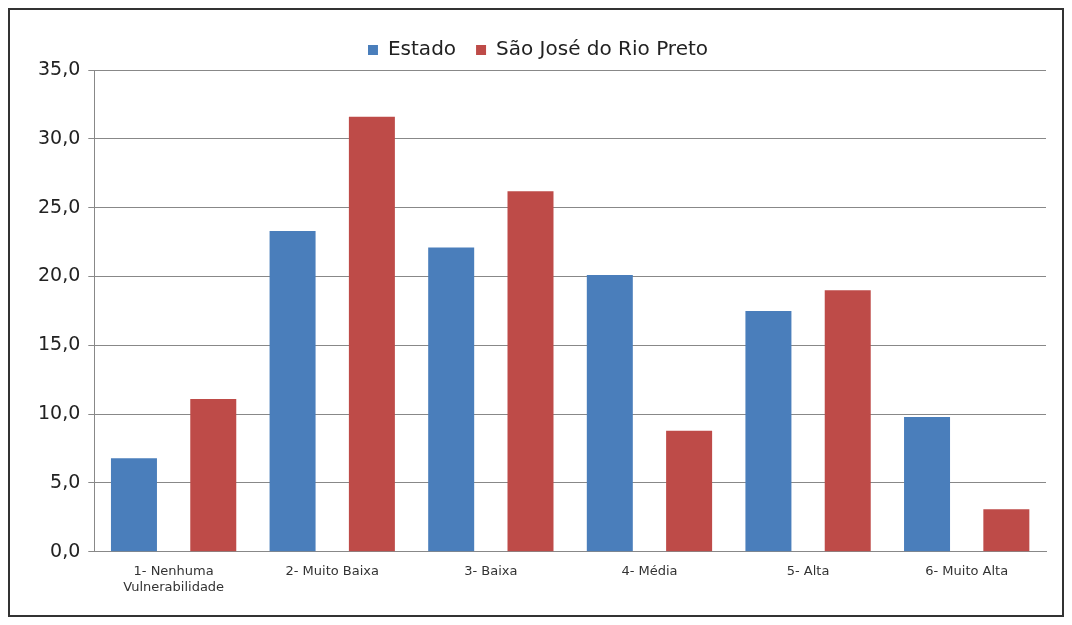  What do you see at coordinates (422, 48) in the screenshot?
I see `legend-label: Estado` at bounding box center [422, 48].